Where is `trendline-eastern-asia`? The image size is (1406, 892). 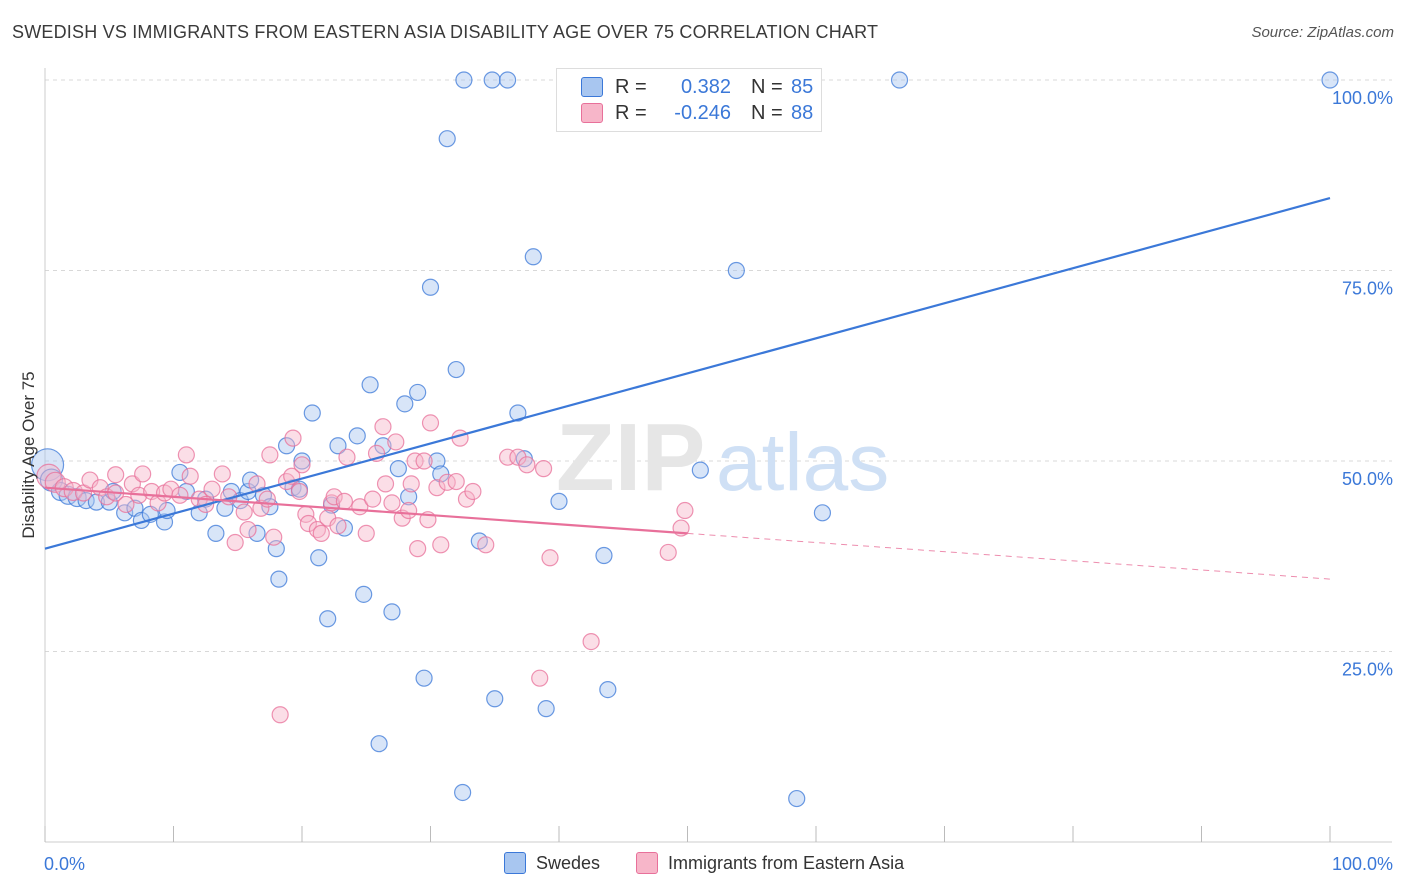 trendline-eastern-asia is located at coordinates (366, 510).